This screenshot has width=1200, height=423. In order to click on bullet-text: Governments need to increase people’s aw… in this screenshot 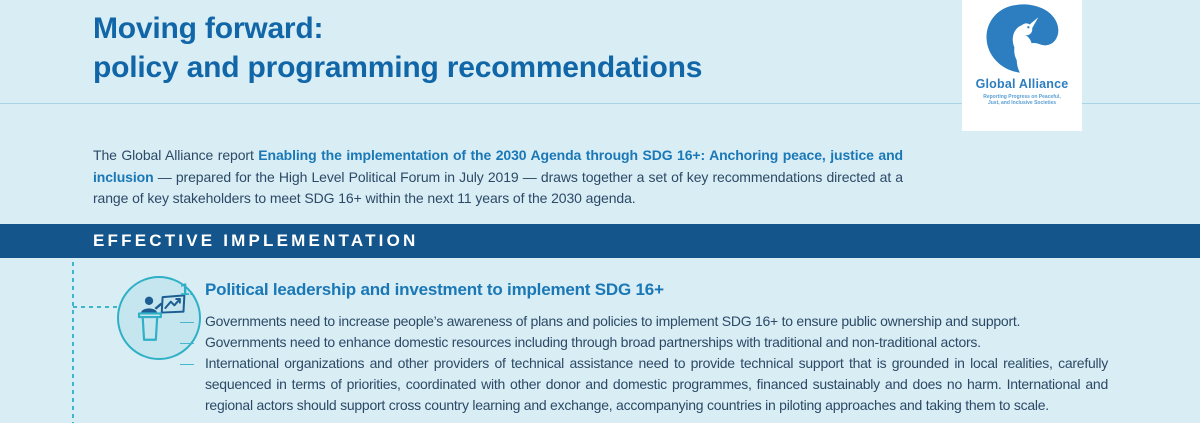, I will do `click(613, 321)`.